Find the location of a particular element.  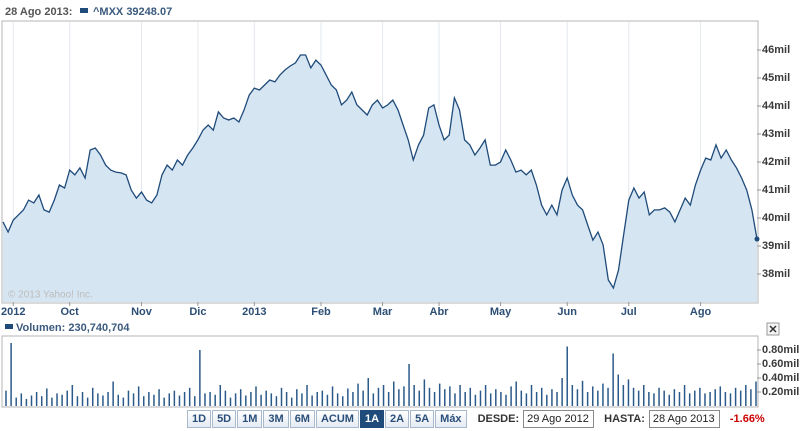

y-tick-label: 0.40mil is located at coordinates (780, 378).